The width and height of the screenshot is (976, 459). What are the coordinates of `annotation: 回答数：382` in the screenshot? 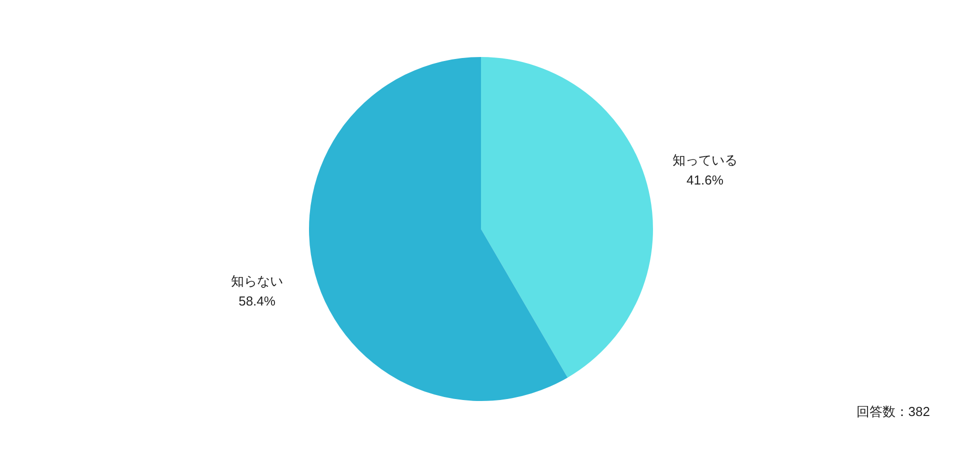 It's located at (893, 411).